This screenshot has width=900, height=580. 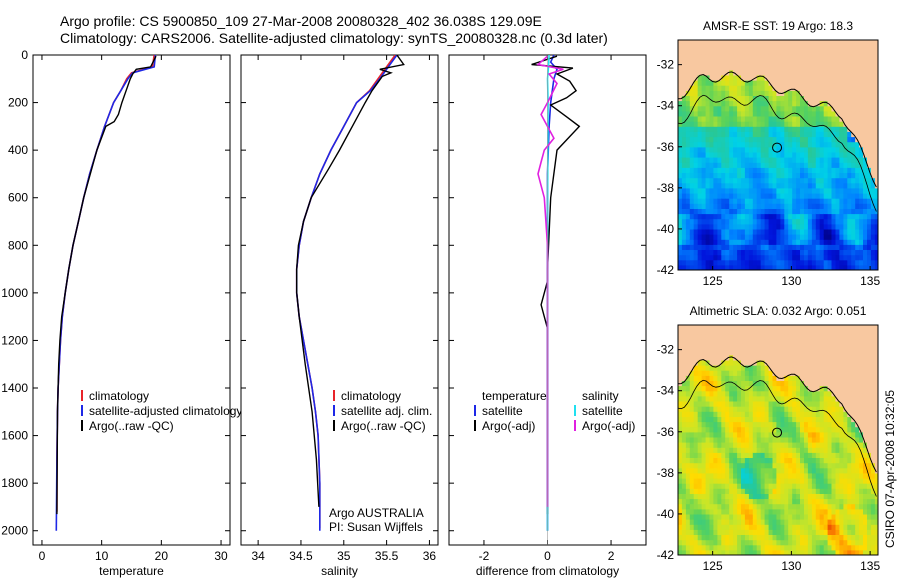 I want to click on difference-xtick-label: 2, so click(x=611, y=556).